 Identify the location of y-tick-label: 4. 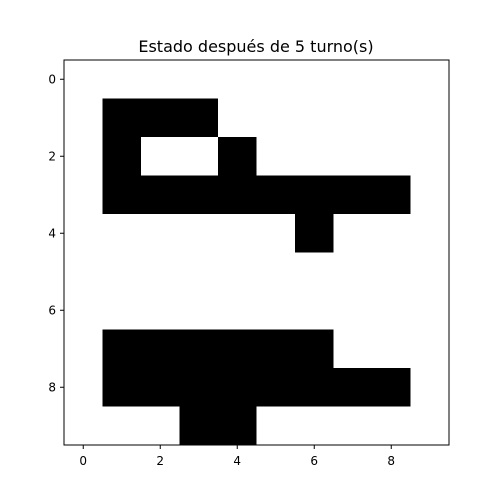
(52, 233).